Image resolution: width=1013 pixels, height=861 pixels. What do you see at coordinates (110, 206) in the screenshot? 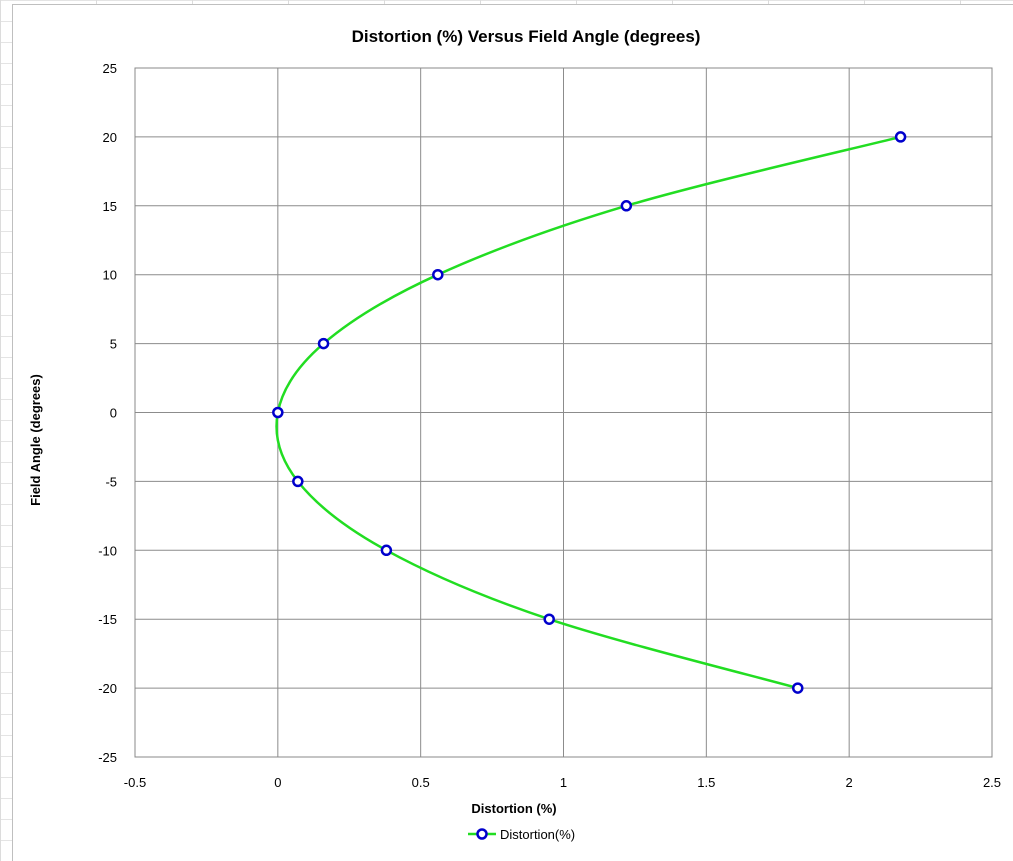
I see `y-tick-label: 15` at bounding box center [110, 206].